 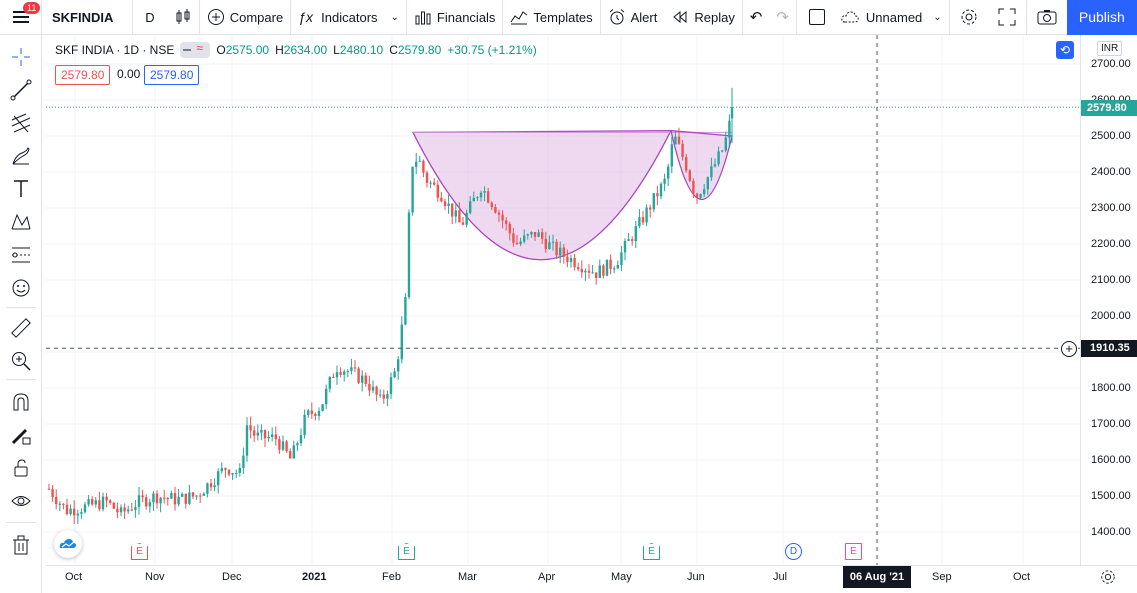 What do you see at coordinates (305, 17) in the screenshot?
I see `fx-icon: ƒx` at bounding box center [305, 17].